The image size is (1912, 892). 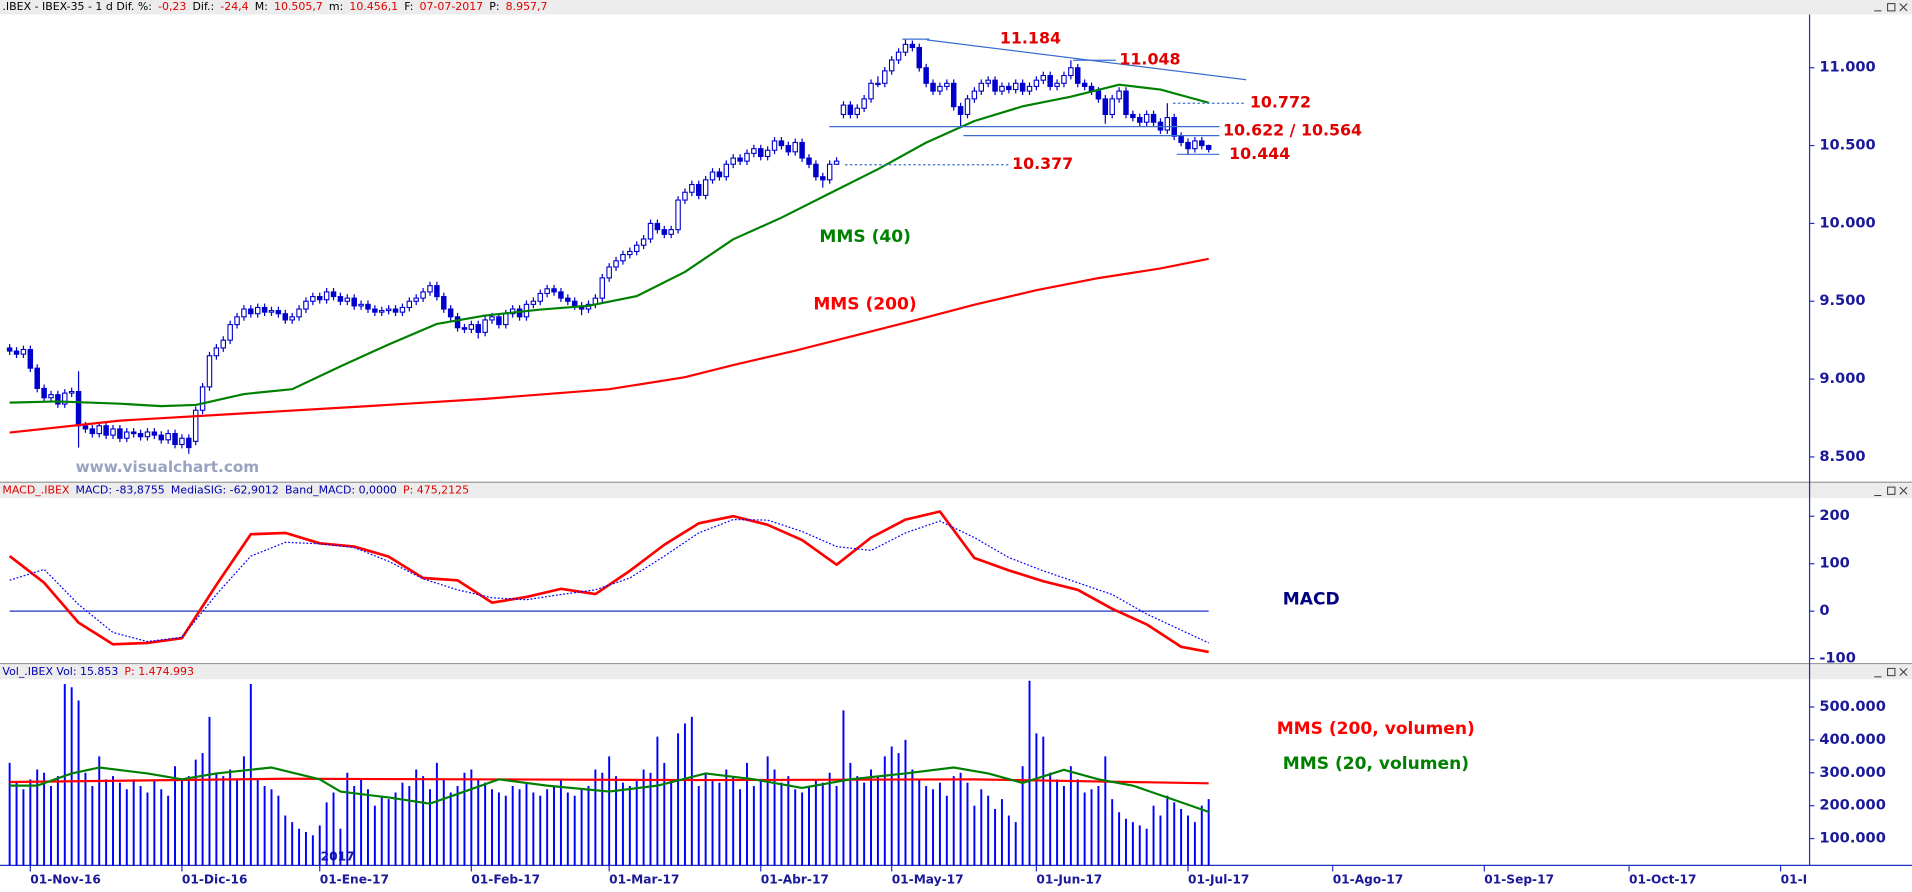 I want to click on year-label: 2017, so click(x=338, y=856).